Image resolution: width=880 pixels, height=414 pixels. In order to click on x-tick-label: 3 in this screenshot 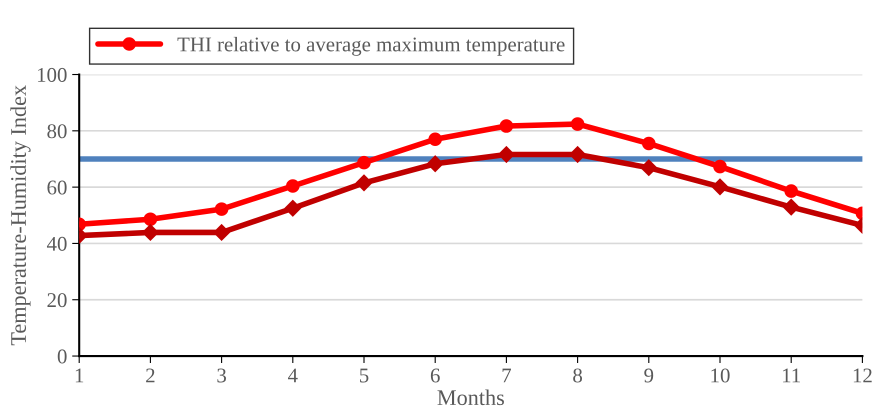, I will do `click(221, 375)`.